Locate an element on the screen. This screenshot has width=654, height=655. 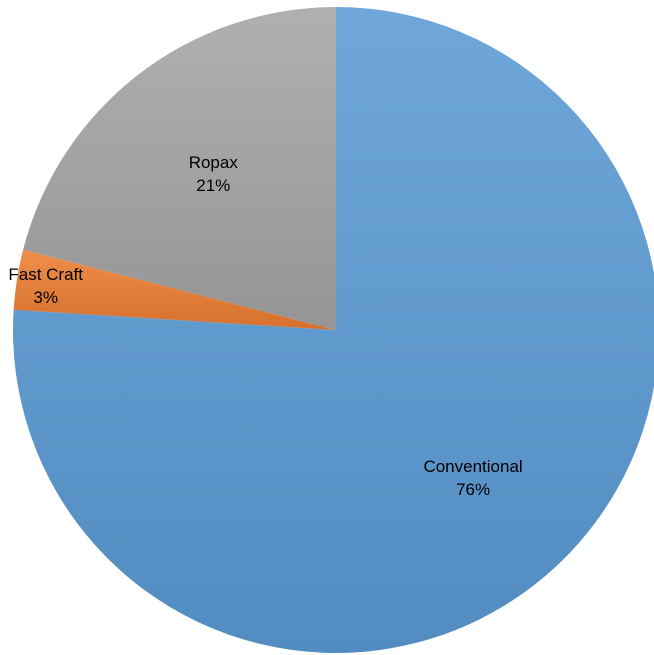
pie-label-ropax-name: Ropax is located at coordinates (214, 162).